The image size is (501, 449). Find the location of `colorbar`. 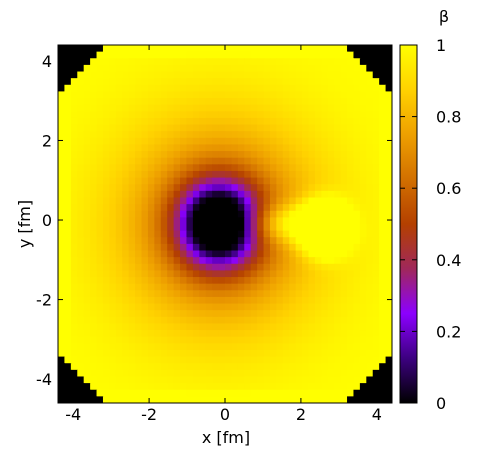

colorbar is located at coordinates (408, 224).